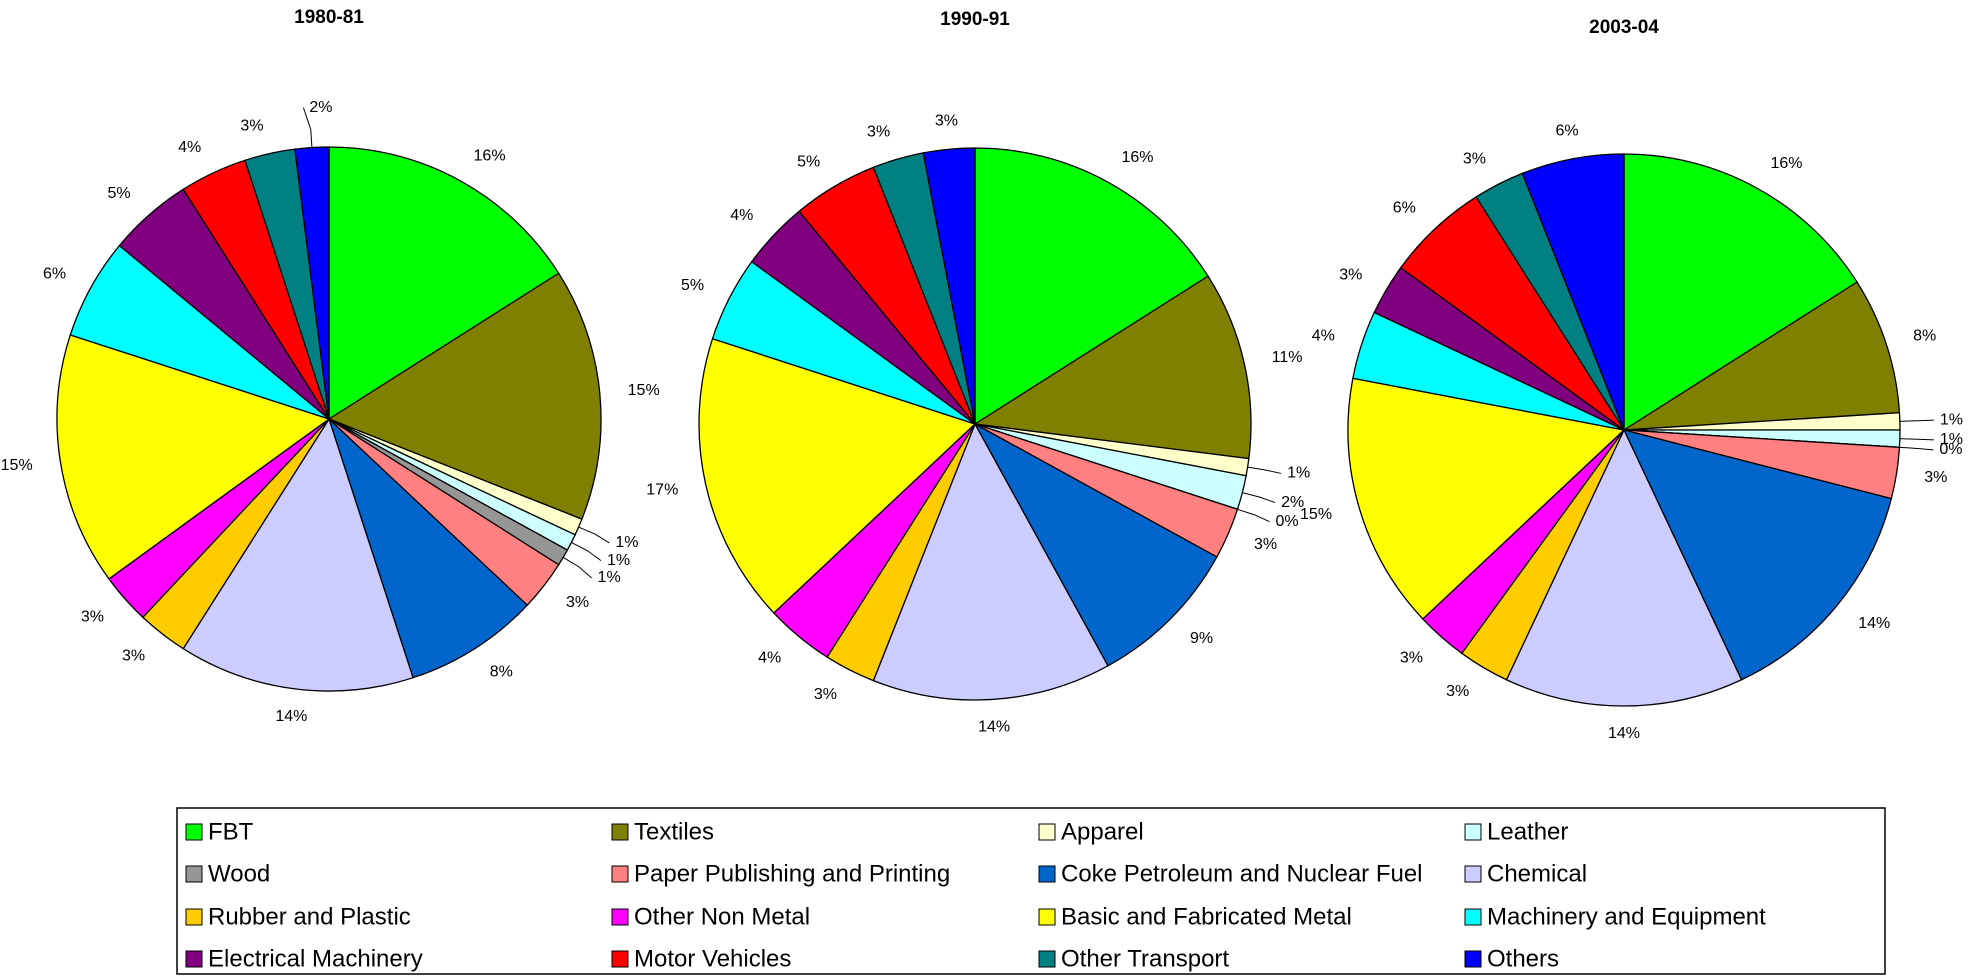  Describe the element at coordinates (1624, 27) in the screenshot. I see `chart-title: 2003-04` at that location.